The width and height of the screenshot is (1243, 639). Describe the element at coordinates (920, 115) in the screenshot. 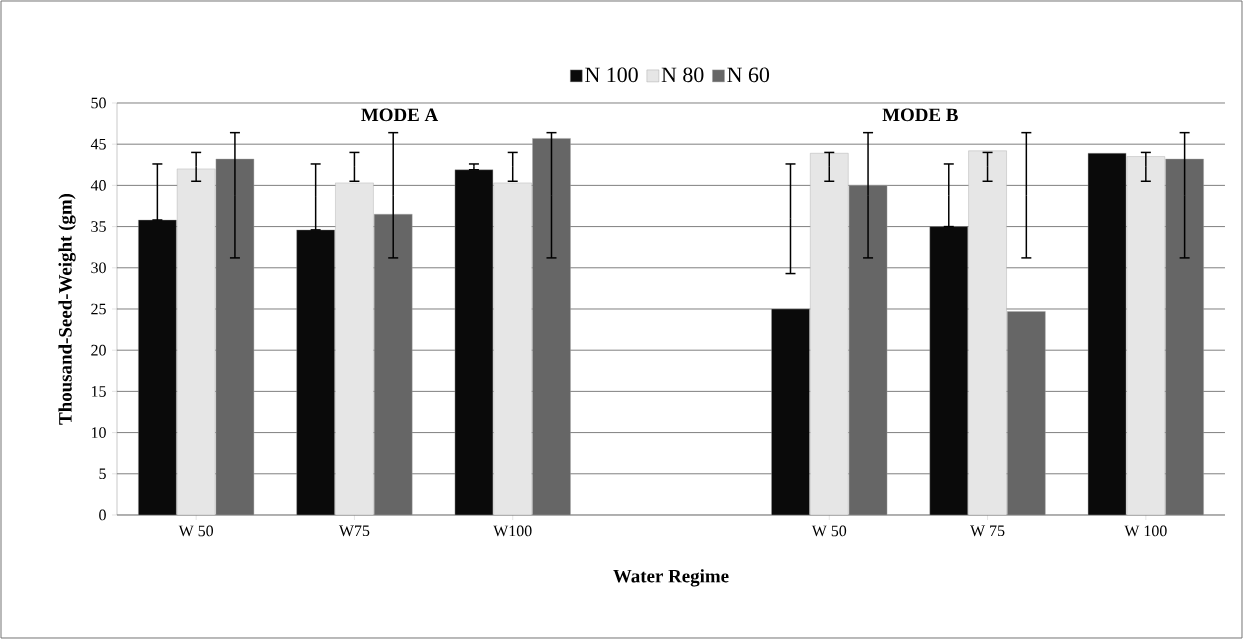

I see `annotation: MODE B` at that location.